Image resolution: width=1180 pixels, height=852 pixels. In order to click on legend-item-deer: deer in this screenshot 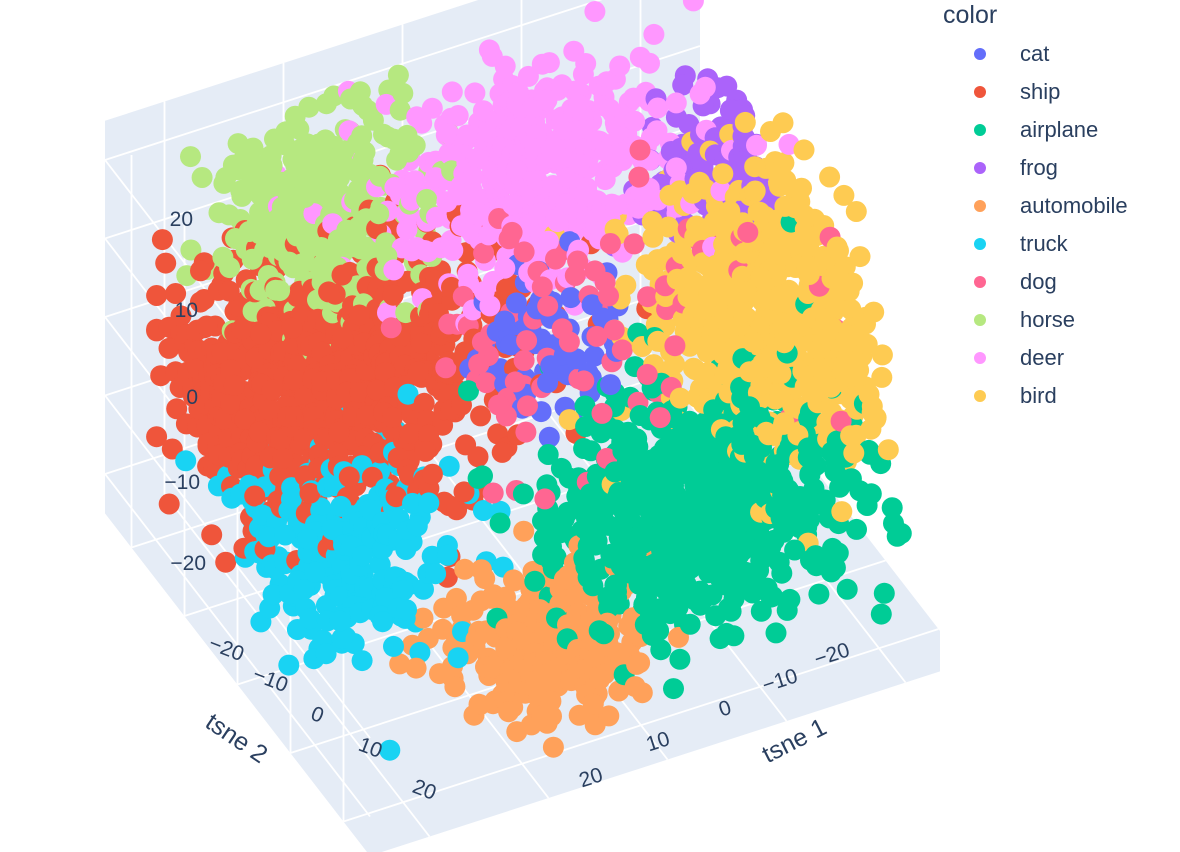, I will do `click(1055, 358)`.